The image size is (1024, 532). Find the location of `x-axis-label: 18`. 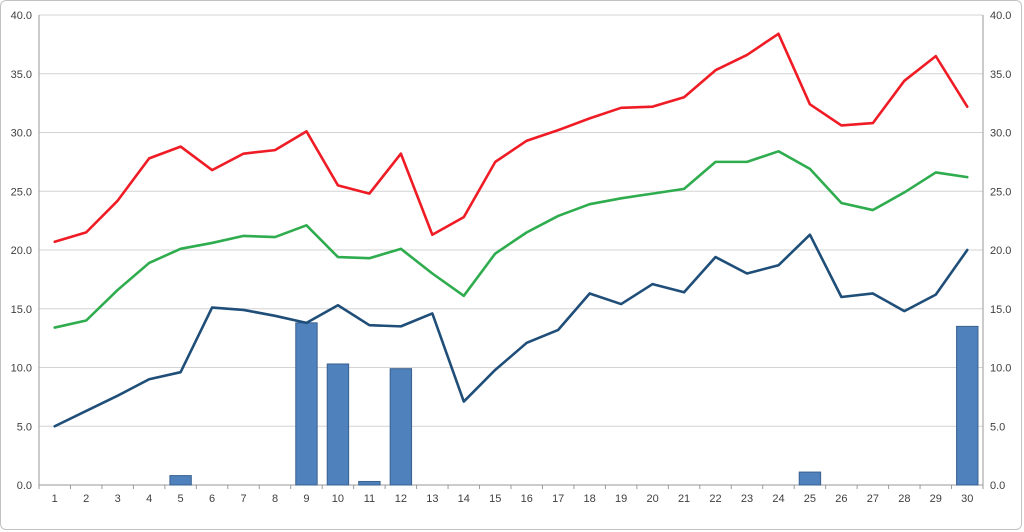

x-axis-label: 18 is located at coordinates (590, 499).